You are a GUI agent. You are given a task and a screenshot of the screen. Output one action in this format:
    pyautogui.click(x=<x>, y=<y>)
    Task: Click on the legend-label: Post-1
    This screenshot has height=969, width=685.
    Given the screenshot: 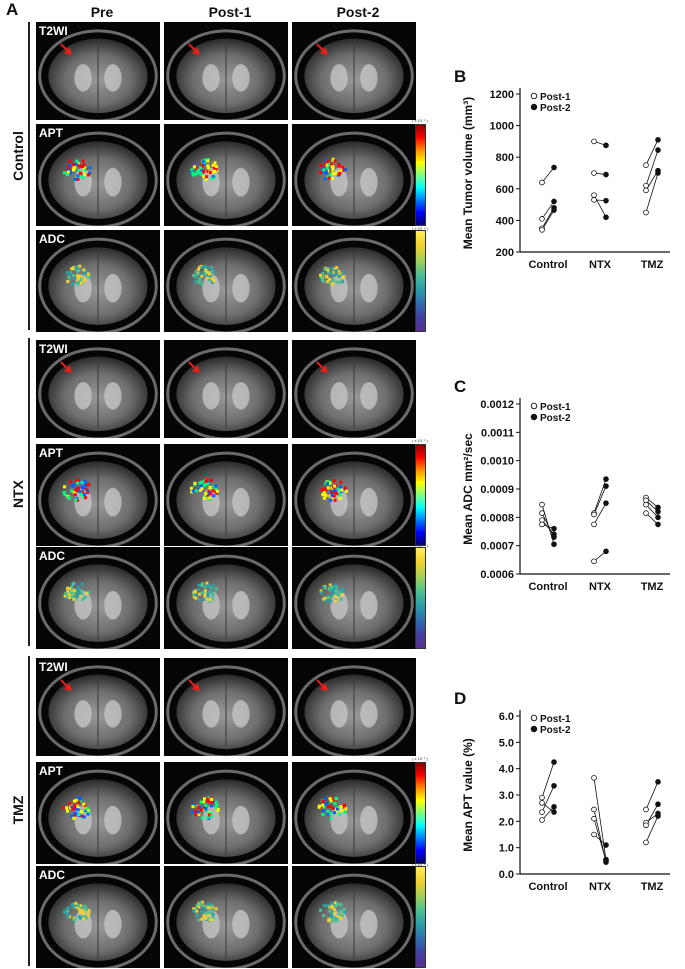 What is the action you would take?
    pyautogui.click(x=555, y=97)
    